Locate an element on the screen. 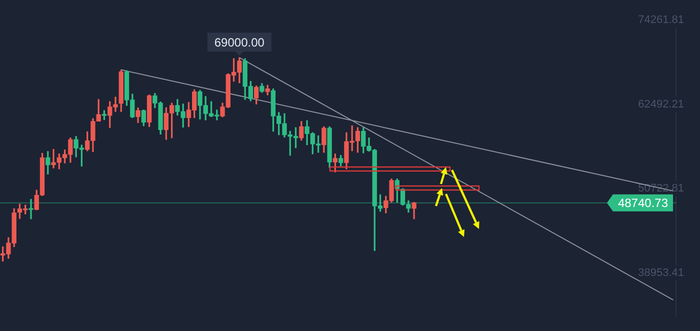 The height and width of the screenshot is (331, 700). annotation: 69000.00 is located at coordinates (239, 42).